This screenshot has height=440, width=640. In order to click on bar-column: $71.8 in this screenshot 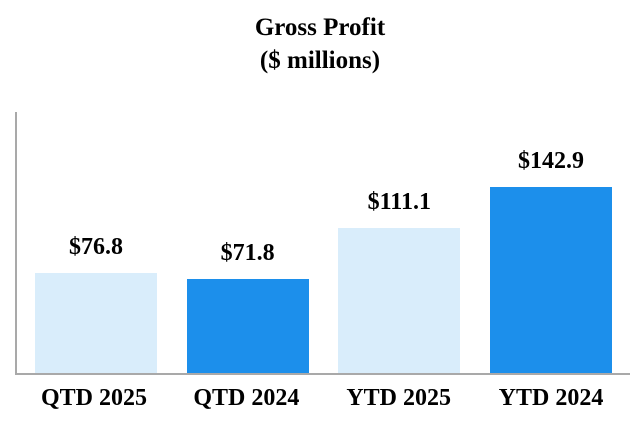, I will do `click(247, 306)`.